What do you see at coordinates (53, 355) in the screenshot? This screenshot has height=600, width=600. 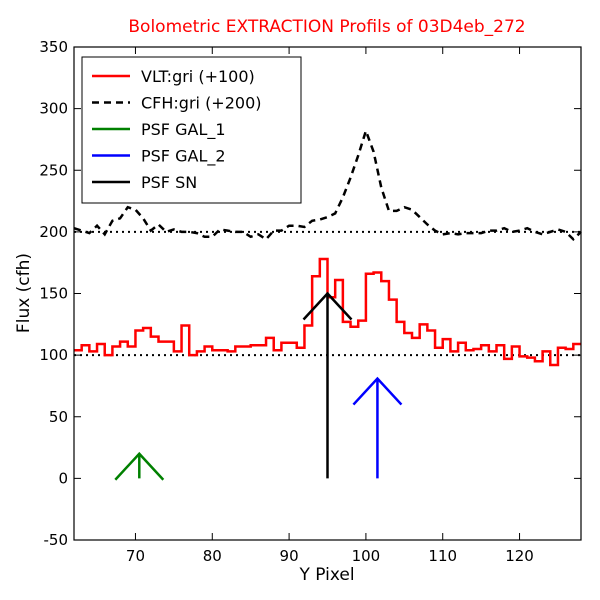 I see `y-tick-label: 100` at bounding box center [53, 355].